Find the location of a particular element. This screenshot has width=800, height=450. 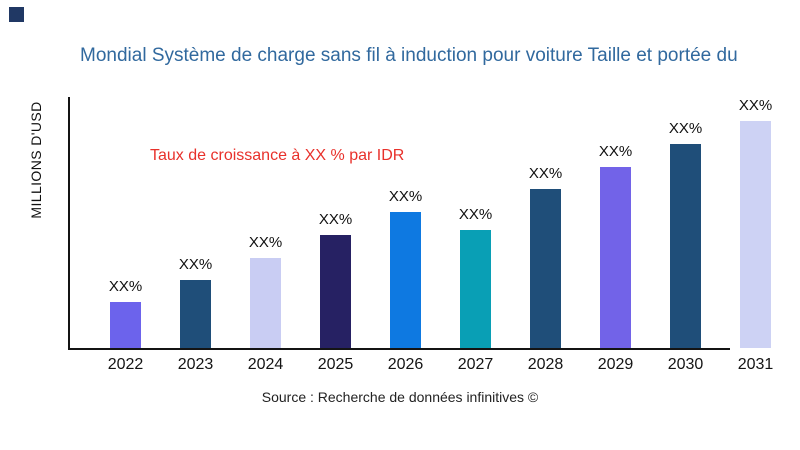

x-tick-2031: 2031 is located at coordinates (755, 364).